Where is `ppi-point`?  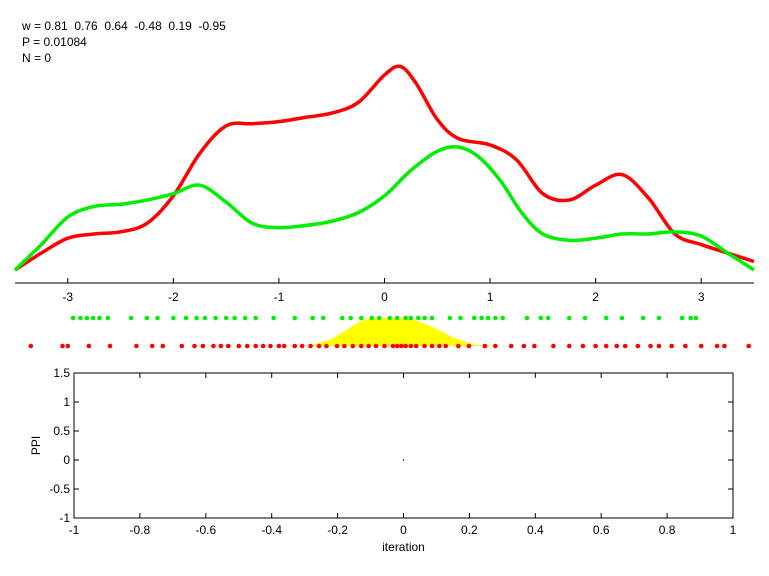 ppi-point is located at coordinates (403, 460).